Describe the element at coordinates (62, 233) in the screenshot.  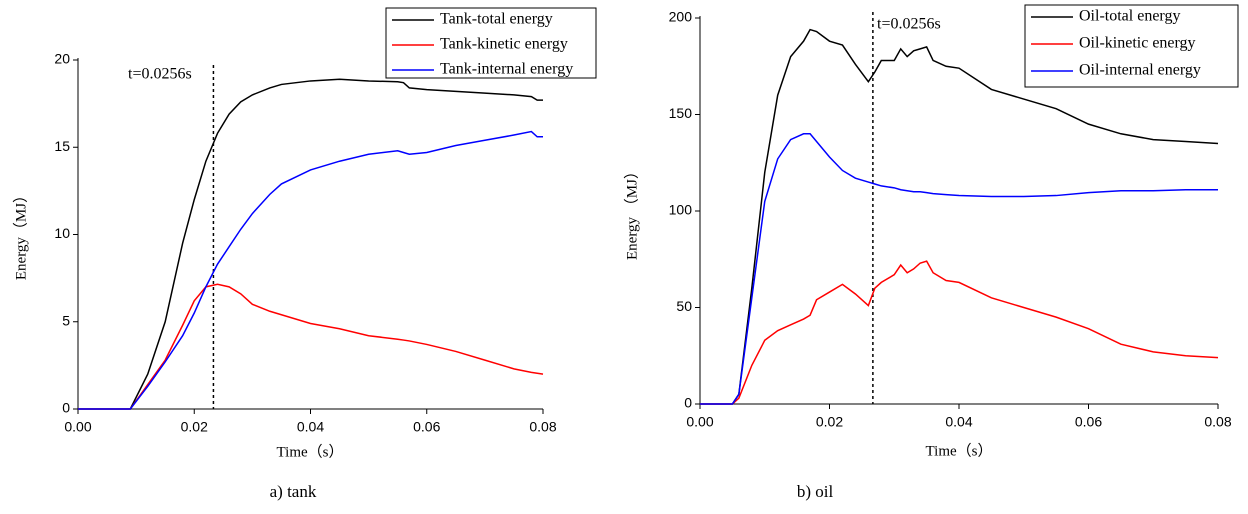
I see `y-tick-label: 10` at that location.